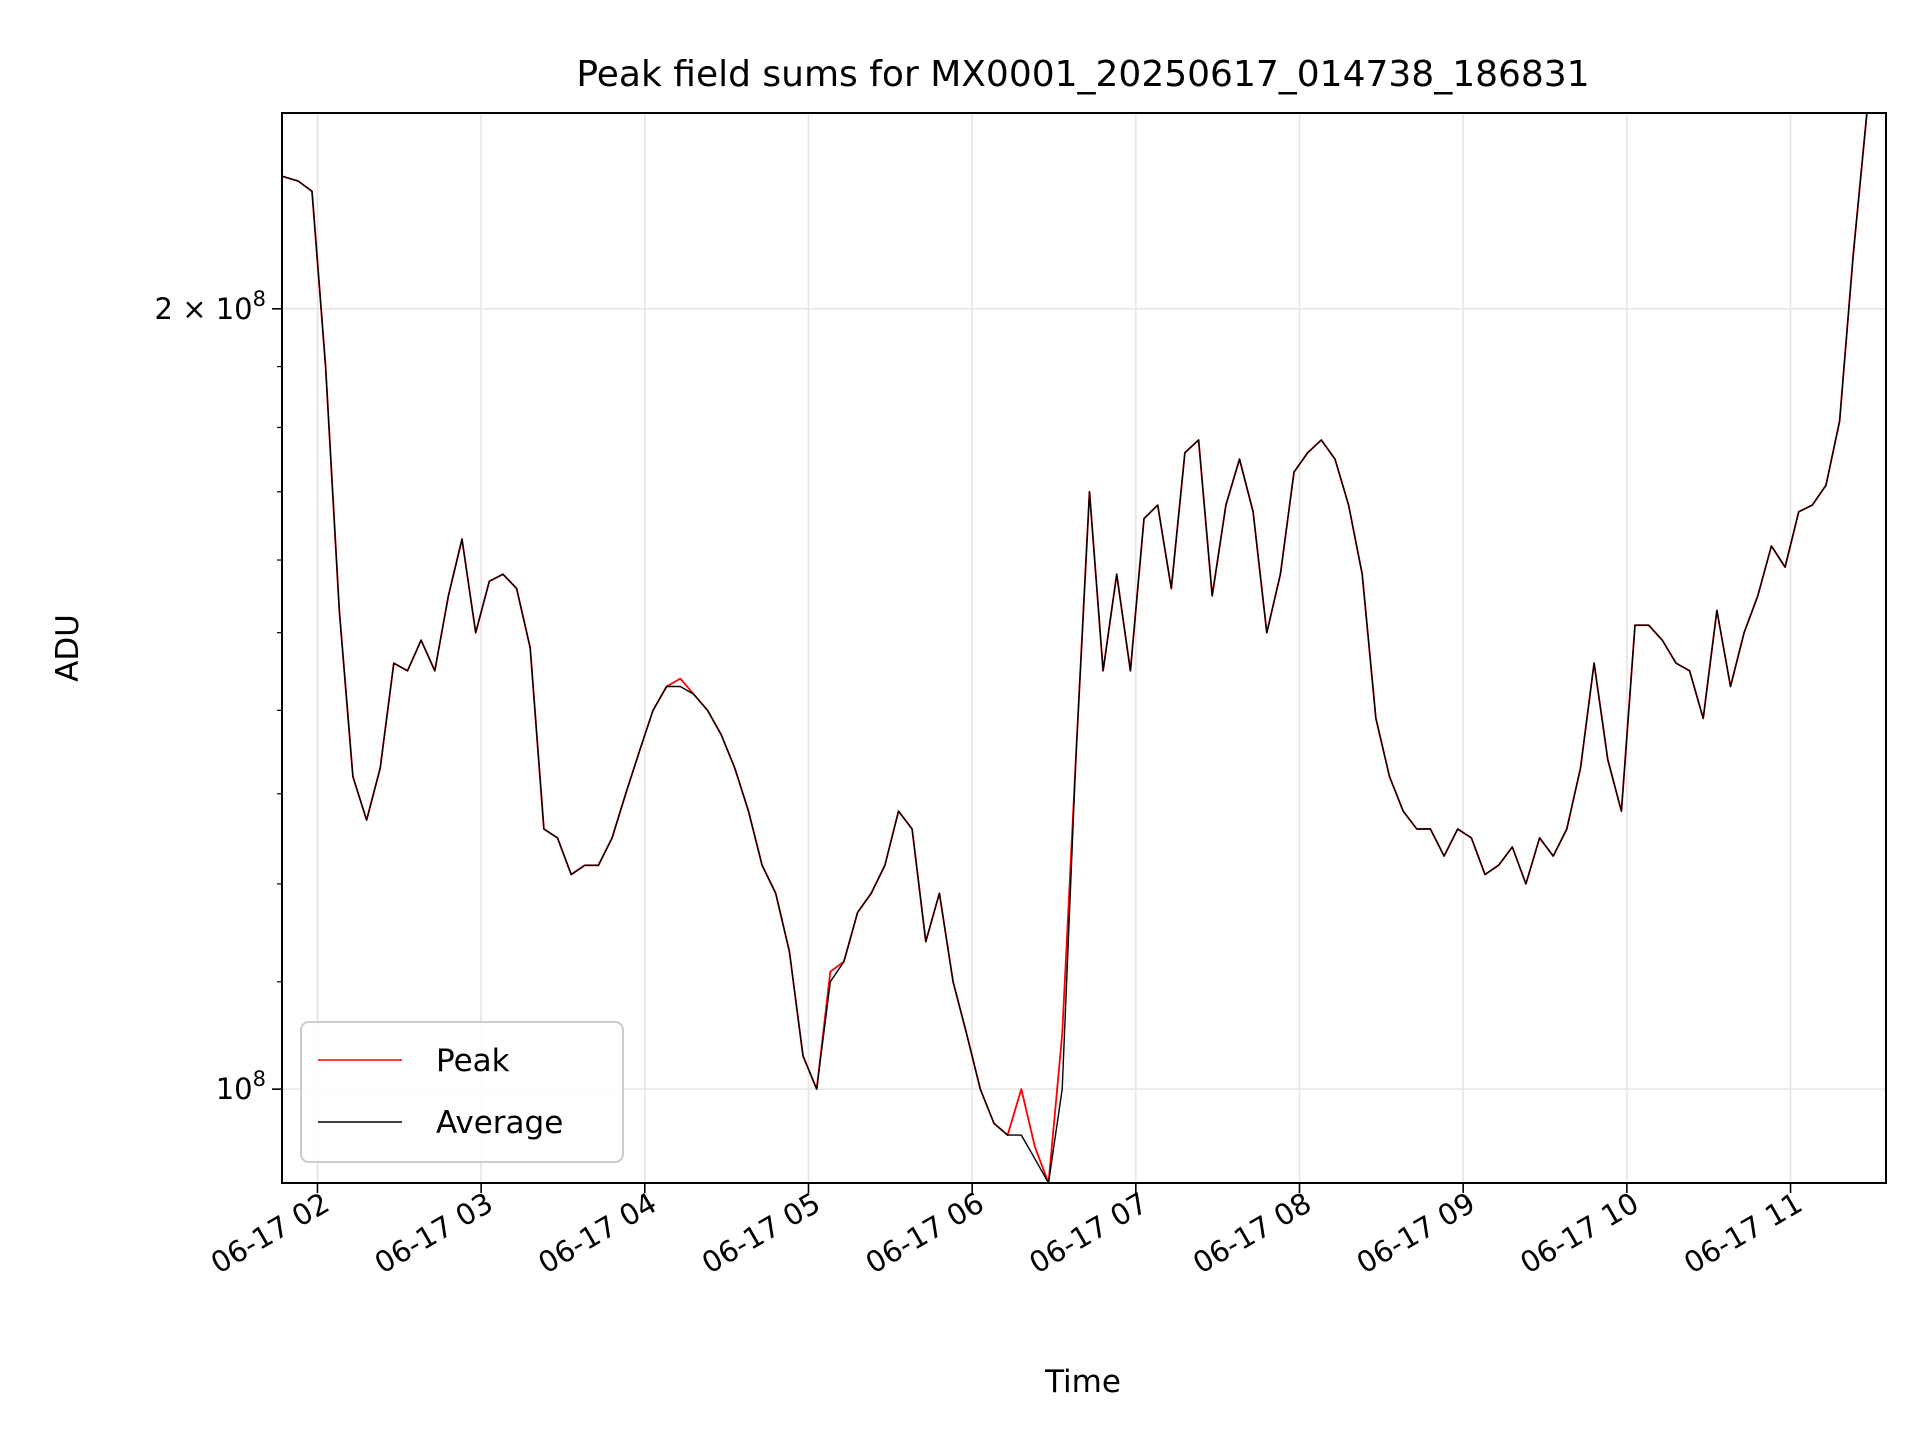 Image resolution: width=1920 pixels, height=1440 pixels. Describe the element at coordinates (473, 1061) in the screenshot. I see `legend-label-peak: Peak` at that location.